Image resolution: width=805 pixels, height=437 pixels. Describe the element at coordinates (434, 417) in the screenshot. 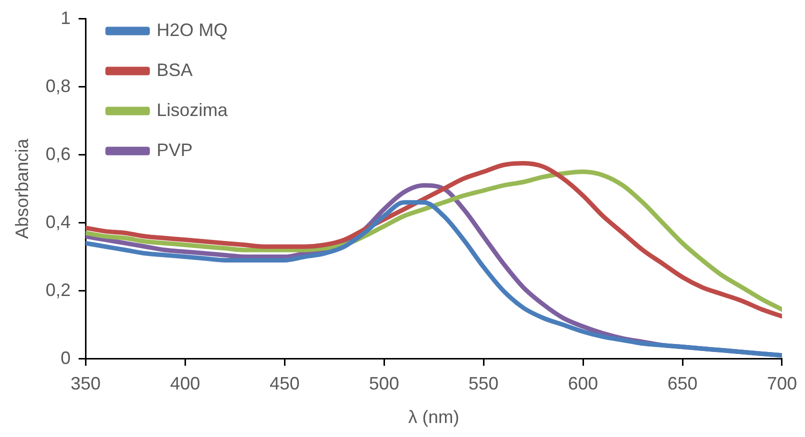

I see `x-axis-title: λ (nm)` at that location.